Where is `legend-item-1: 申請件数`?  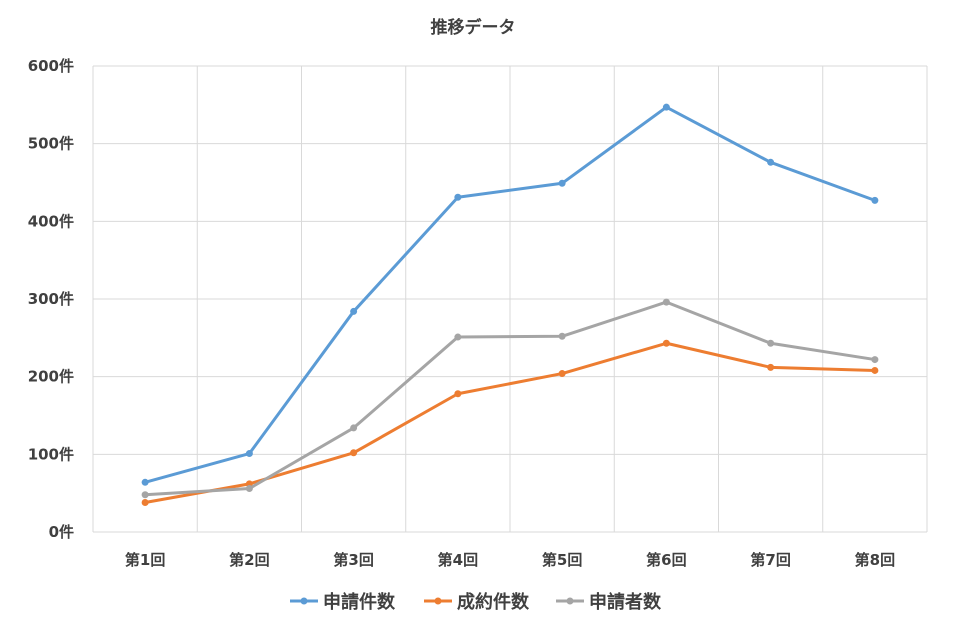
legend-item-1: 申請件数 is located at coordinates (343, 602).